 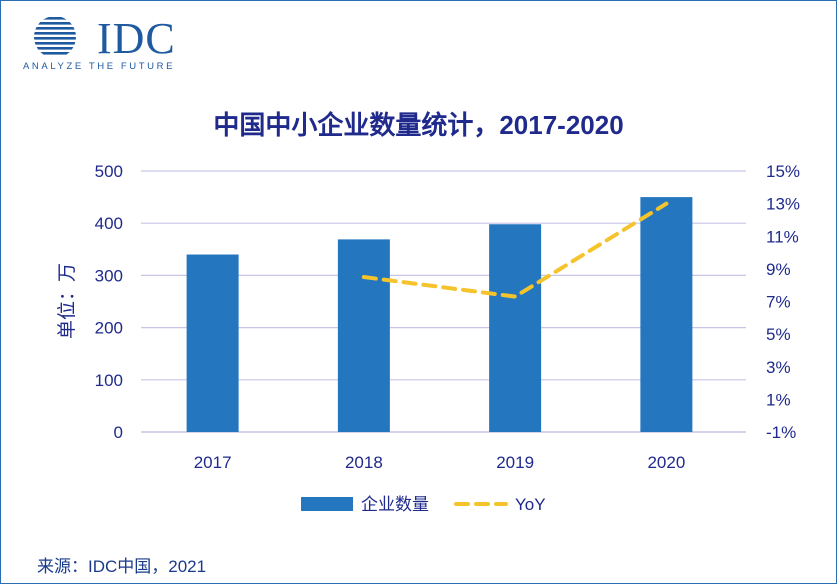 I want to click on y-tick-label: 100, so click(x=109, y=380).